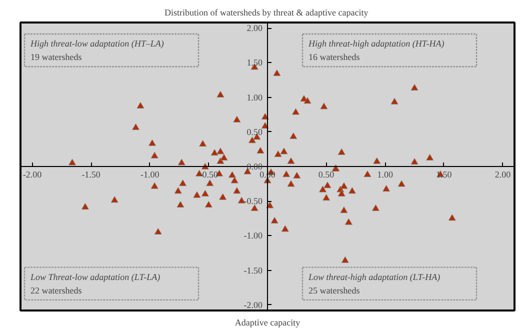  I want to click on annotation: High threat-high adaptation (HT-HA), so click(376, 43).